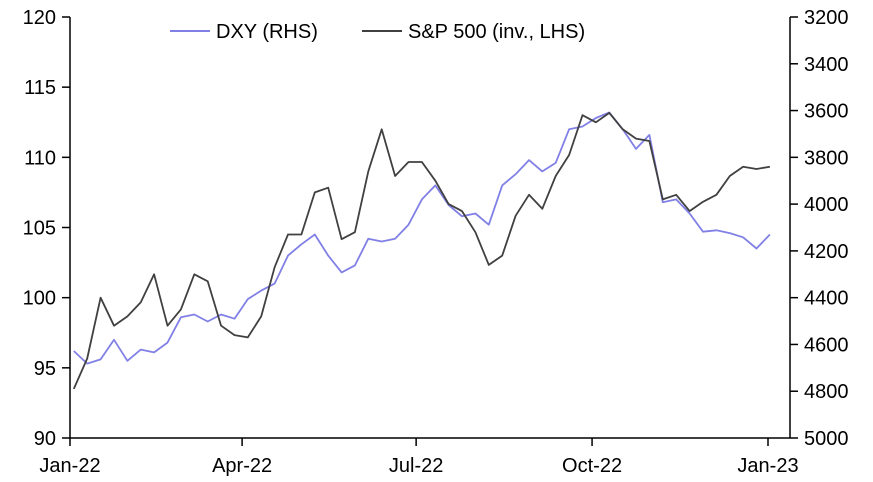 The image size is (873, 482). What do you see at coordinates (416, 466) in the screenshot?
I see `x-tick-label: Jul-22` at bounding box center [416, 466].